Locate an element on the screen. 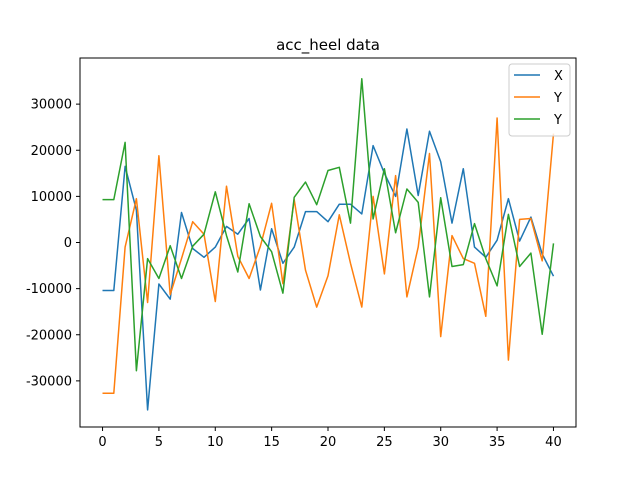 The image size is (640, 480). y-tick-label: -30000 is located at coordinates (49, 381).